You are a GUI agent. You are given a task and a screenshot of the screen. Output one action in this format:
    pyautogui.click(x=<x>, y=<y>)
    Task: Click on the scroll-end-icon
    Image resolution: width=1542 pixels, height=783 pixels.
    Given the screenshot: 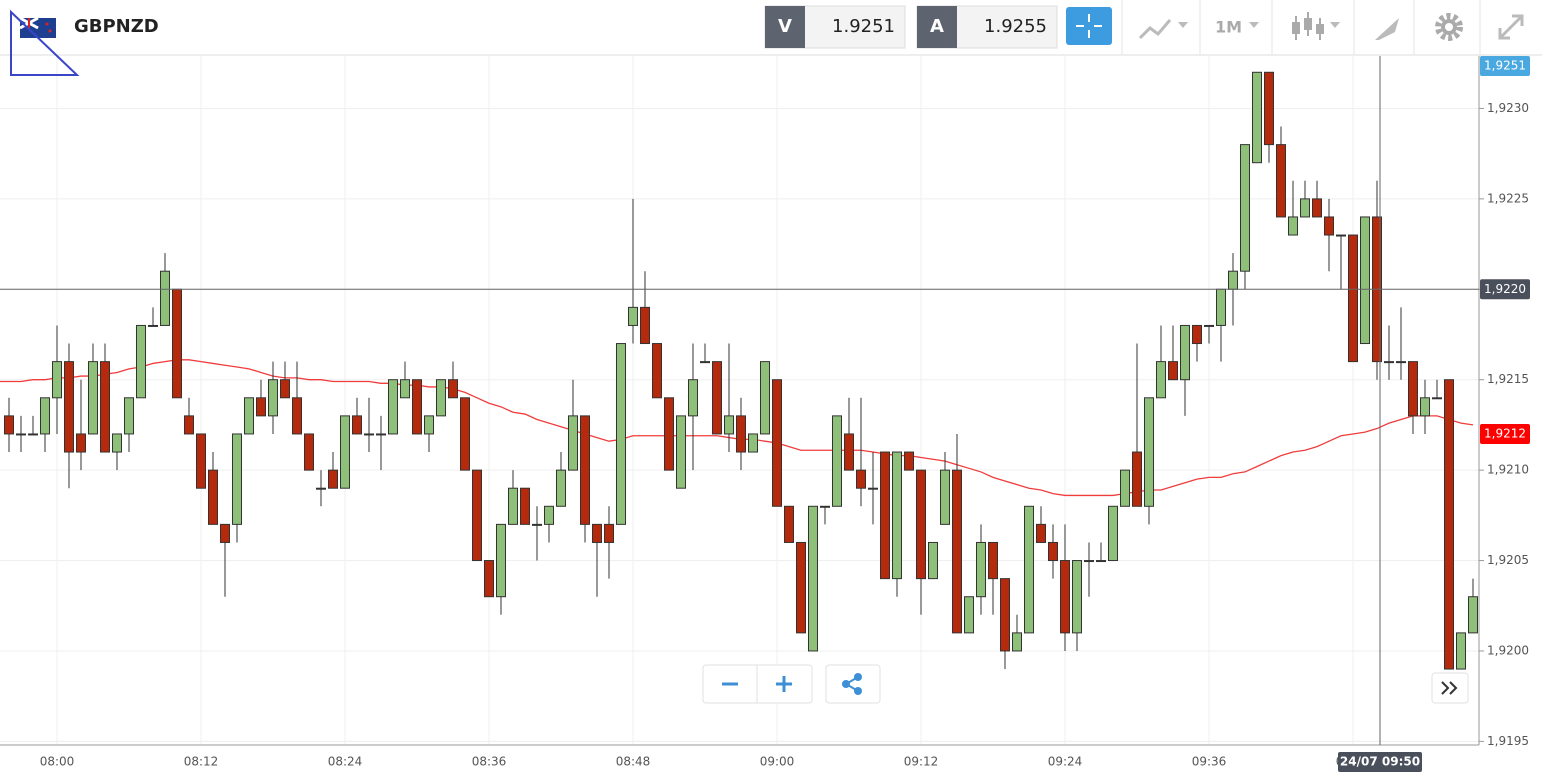 What is the action you would take?
    pyautogui.click(x=1449, y=688)
    